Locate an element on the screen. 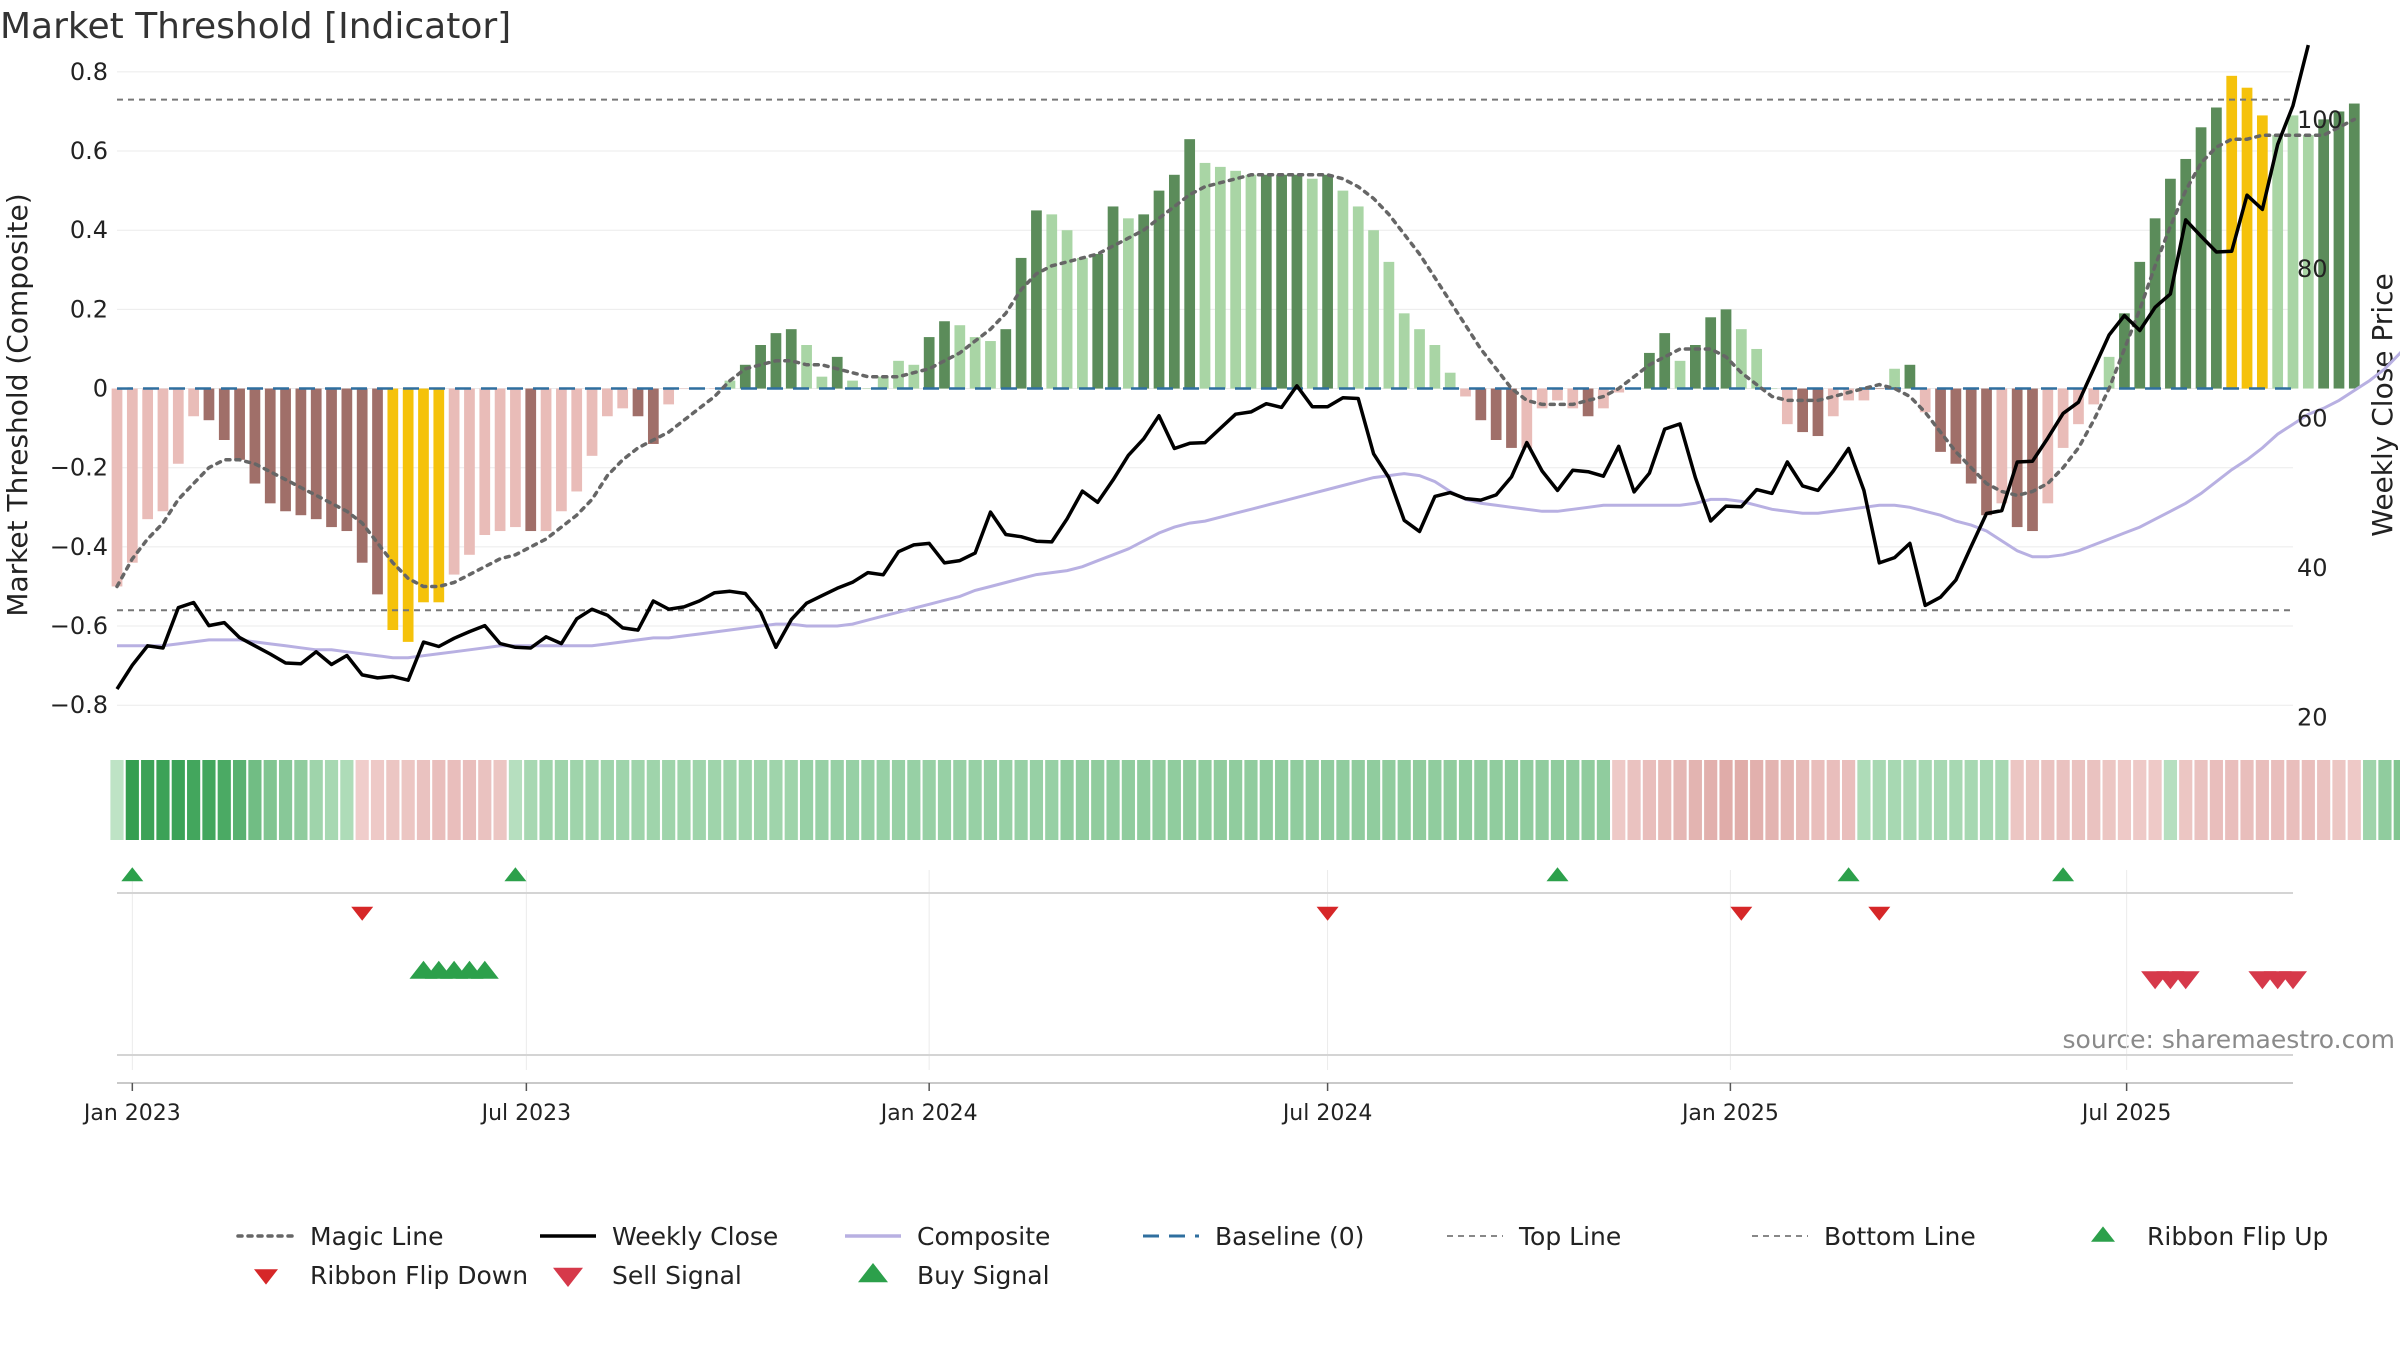  y-ticks: 0.8 0.6 0.4 0.2 0 −0.2 −0.4 −0.6 −0.8 is located at coordinates (79, 388).